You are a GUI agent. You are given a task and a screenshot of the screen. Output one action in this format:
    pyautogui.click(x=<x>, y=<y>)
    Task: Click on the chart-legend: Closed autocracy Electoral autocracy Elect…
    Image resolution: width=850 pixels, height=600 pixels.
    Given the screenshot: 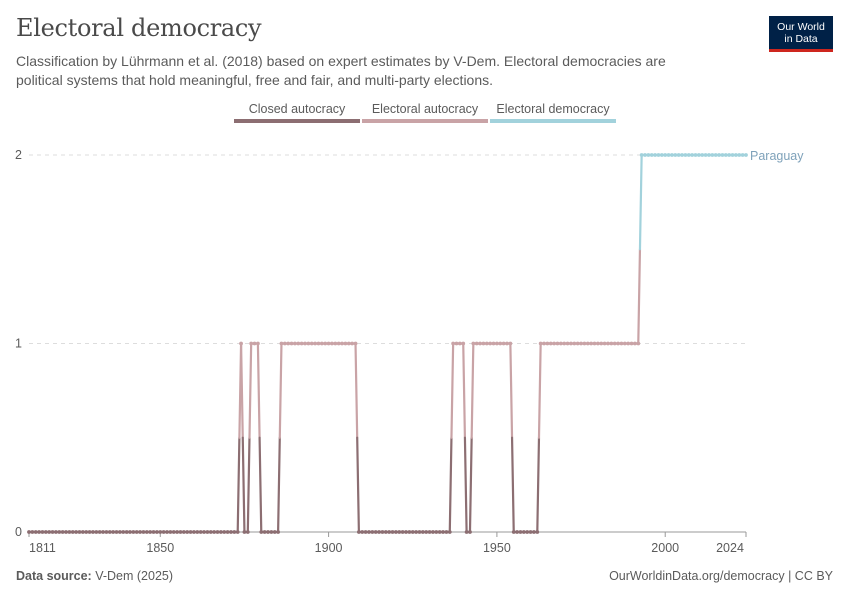 What is the action you would take?
    pyautogui.click(x=425, y=112)
    